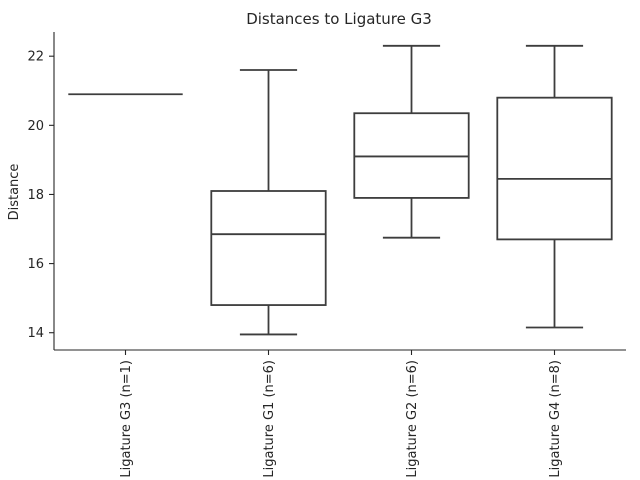  Describe the element at coordinates (339, 19) in the screenshot. I see `chart-title: Distances to Ligature G3` at that location.